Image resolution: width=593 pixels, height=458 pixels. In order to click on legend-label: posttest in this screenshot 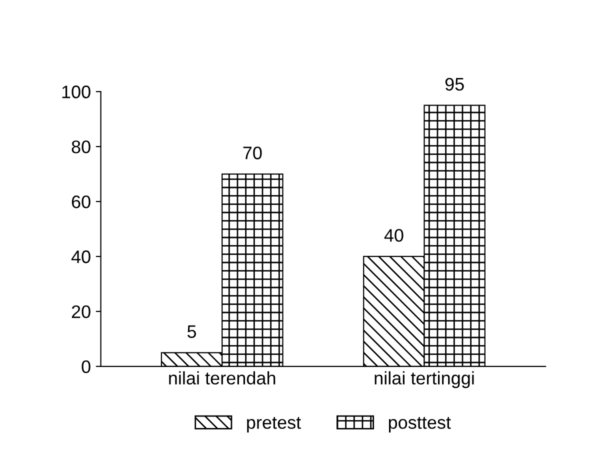, I will do `click(419, 424)`.